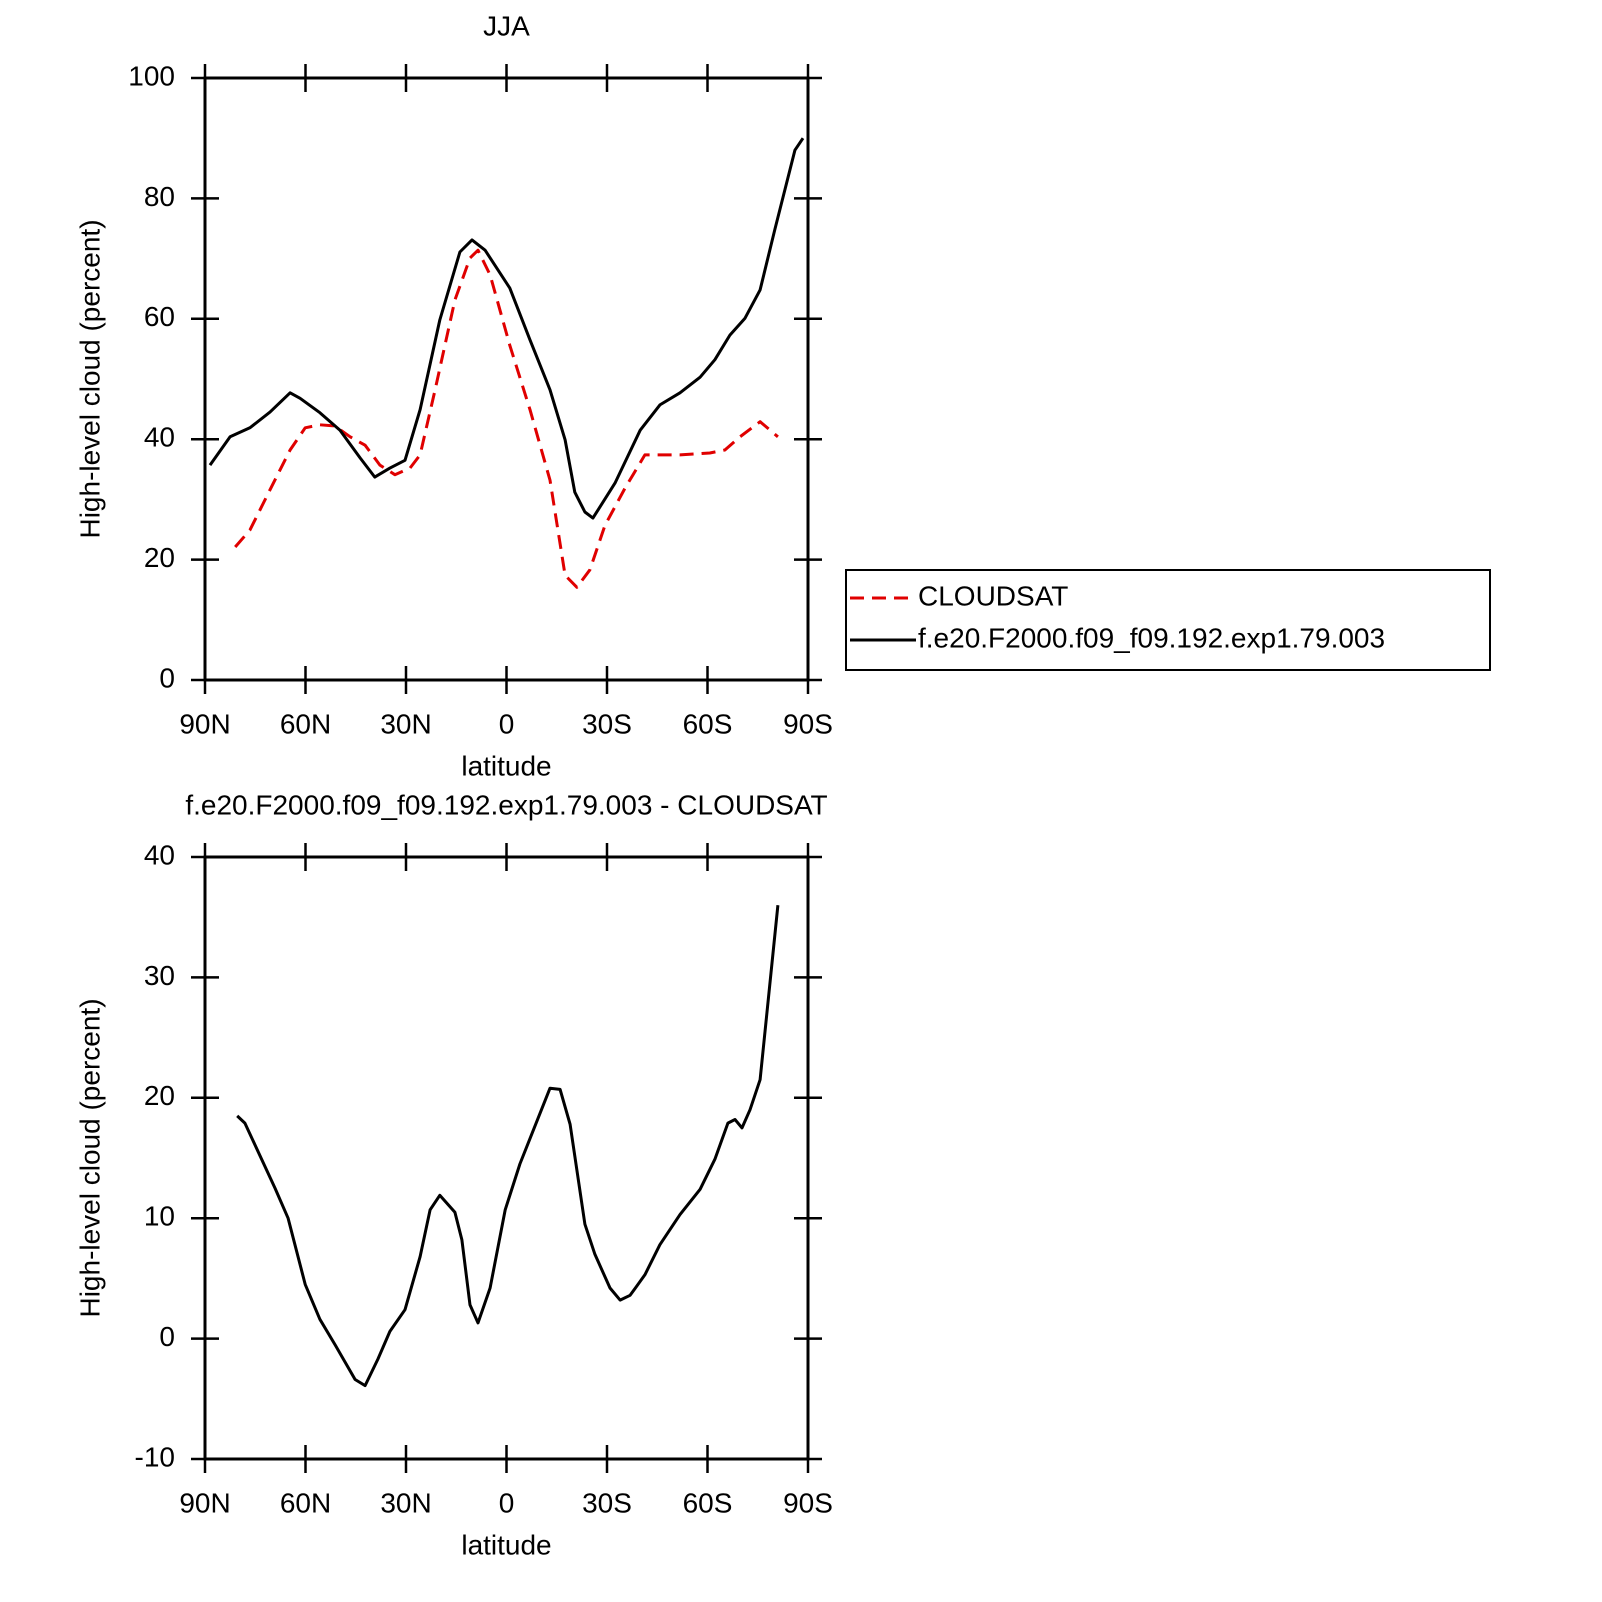  What do you see at coordinates (151, 75) in the screenshot?
I see `y-tick-label: 100` at bounding box center [151, 75].